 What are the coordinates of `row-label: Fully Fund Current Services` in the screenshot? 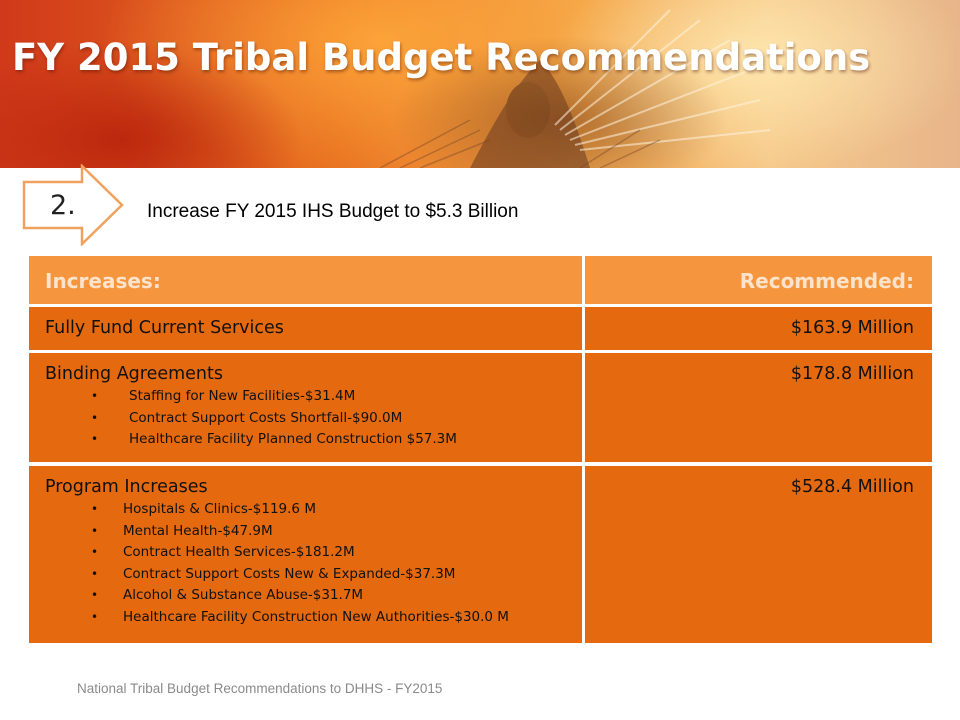 It's located at (164, 328).